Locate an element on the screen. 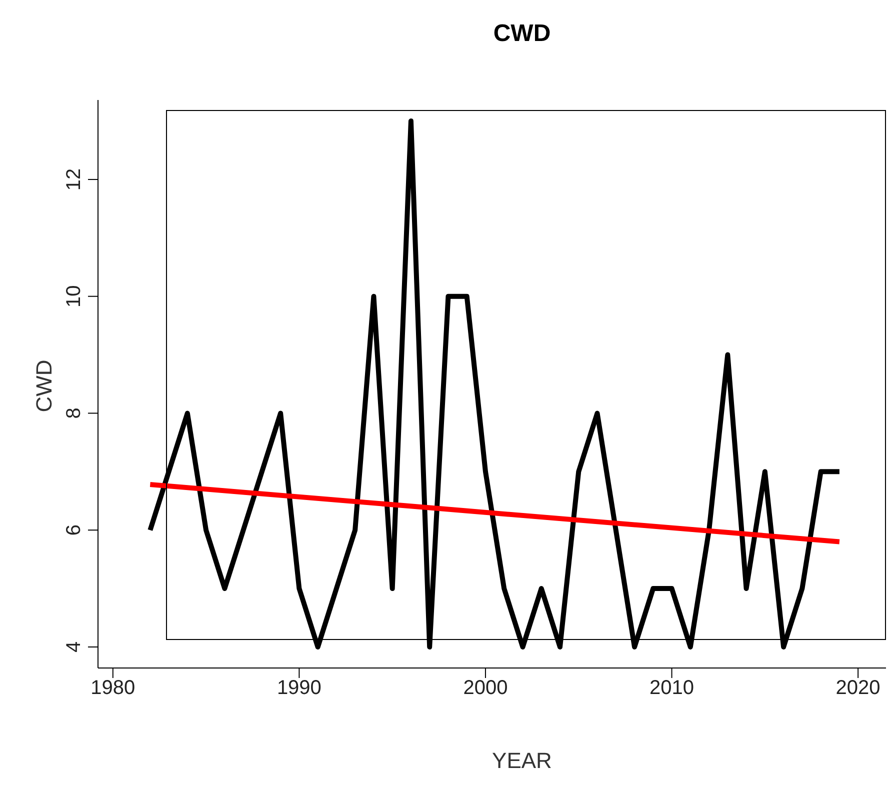 This screenshot has width=896, height=788. chart-title: CWD is located at coordinates (522, 34).